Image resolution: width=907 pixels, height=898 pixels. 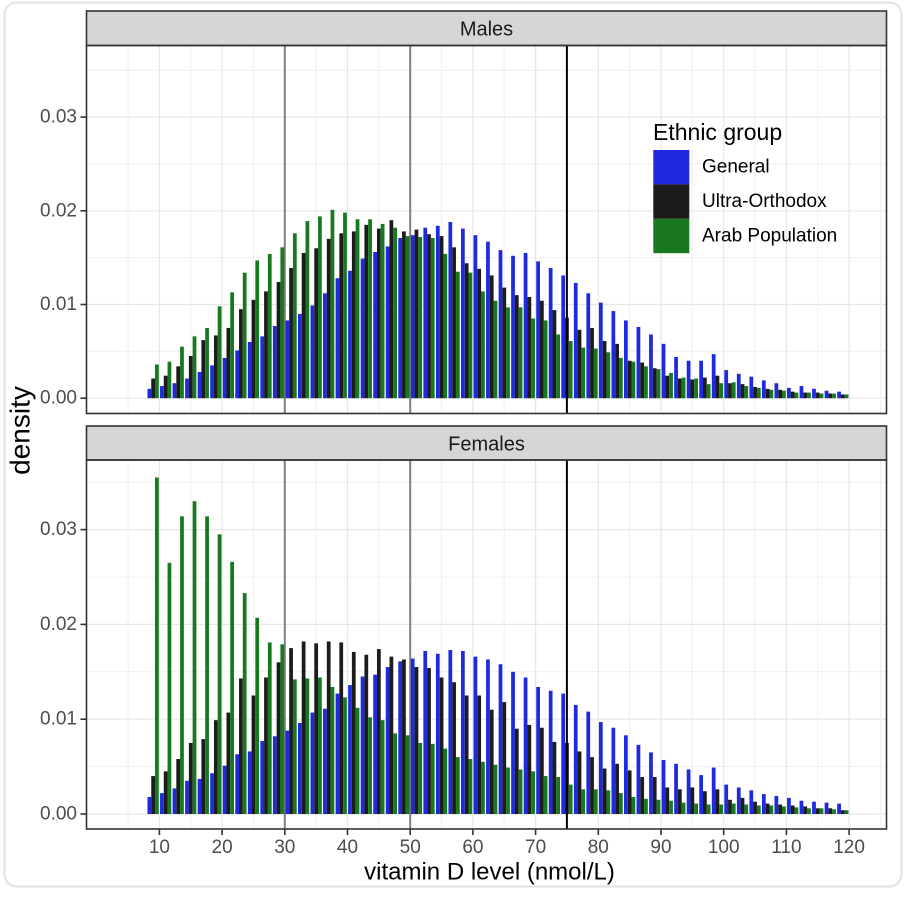 I want to click on svg-text: 10, so click(x=159, y=847).